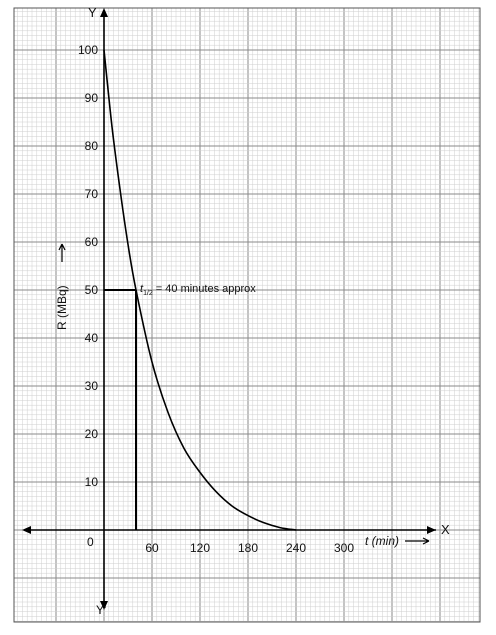  I want to click on svg-text:t1/2= 40 minutes approx: t1/2 = 40 minutes approx, so click(198, 290).